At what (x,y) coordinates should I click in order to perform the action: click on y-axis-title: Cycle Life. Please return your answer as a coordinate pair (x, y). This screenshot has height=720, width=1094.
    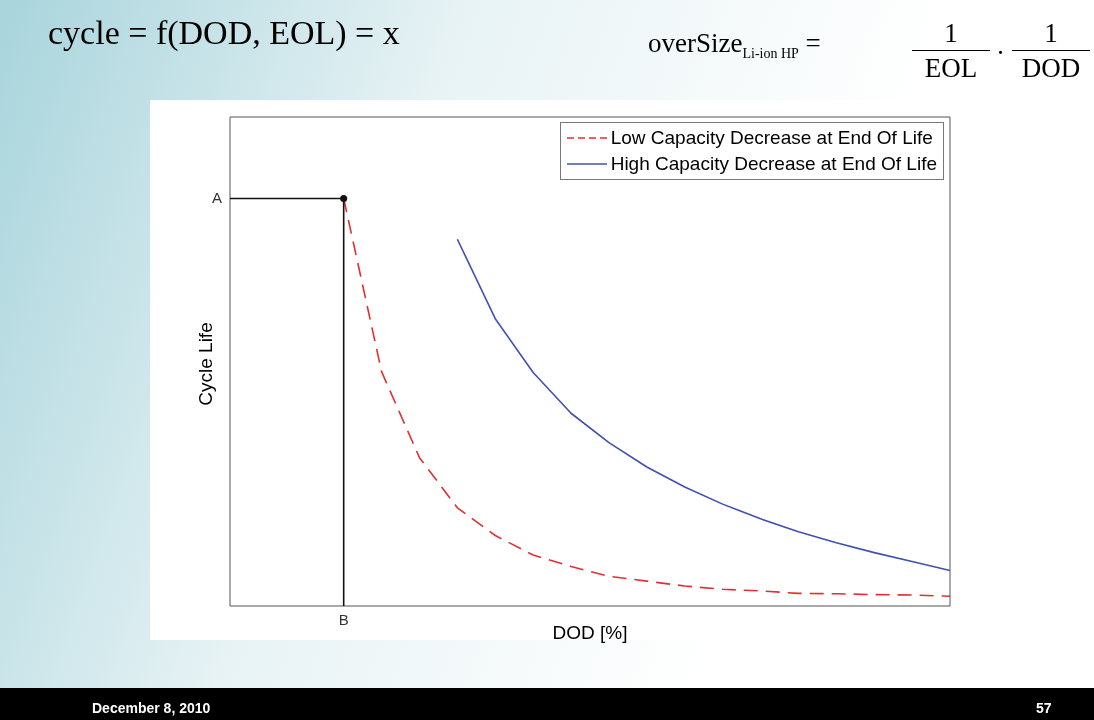
    Looking at the image, I should click on (206, 364).